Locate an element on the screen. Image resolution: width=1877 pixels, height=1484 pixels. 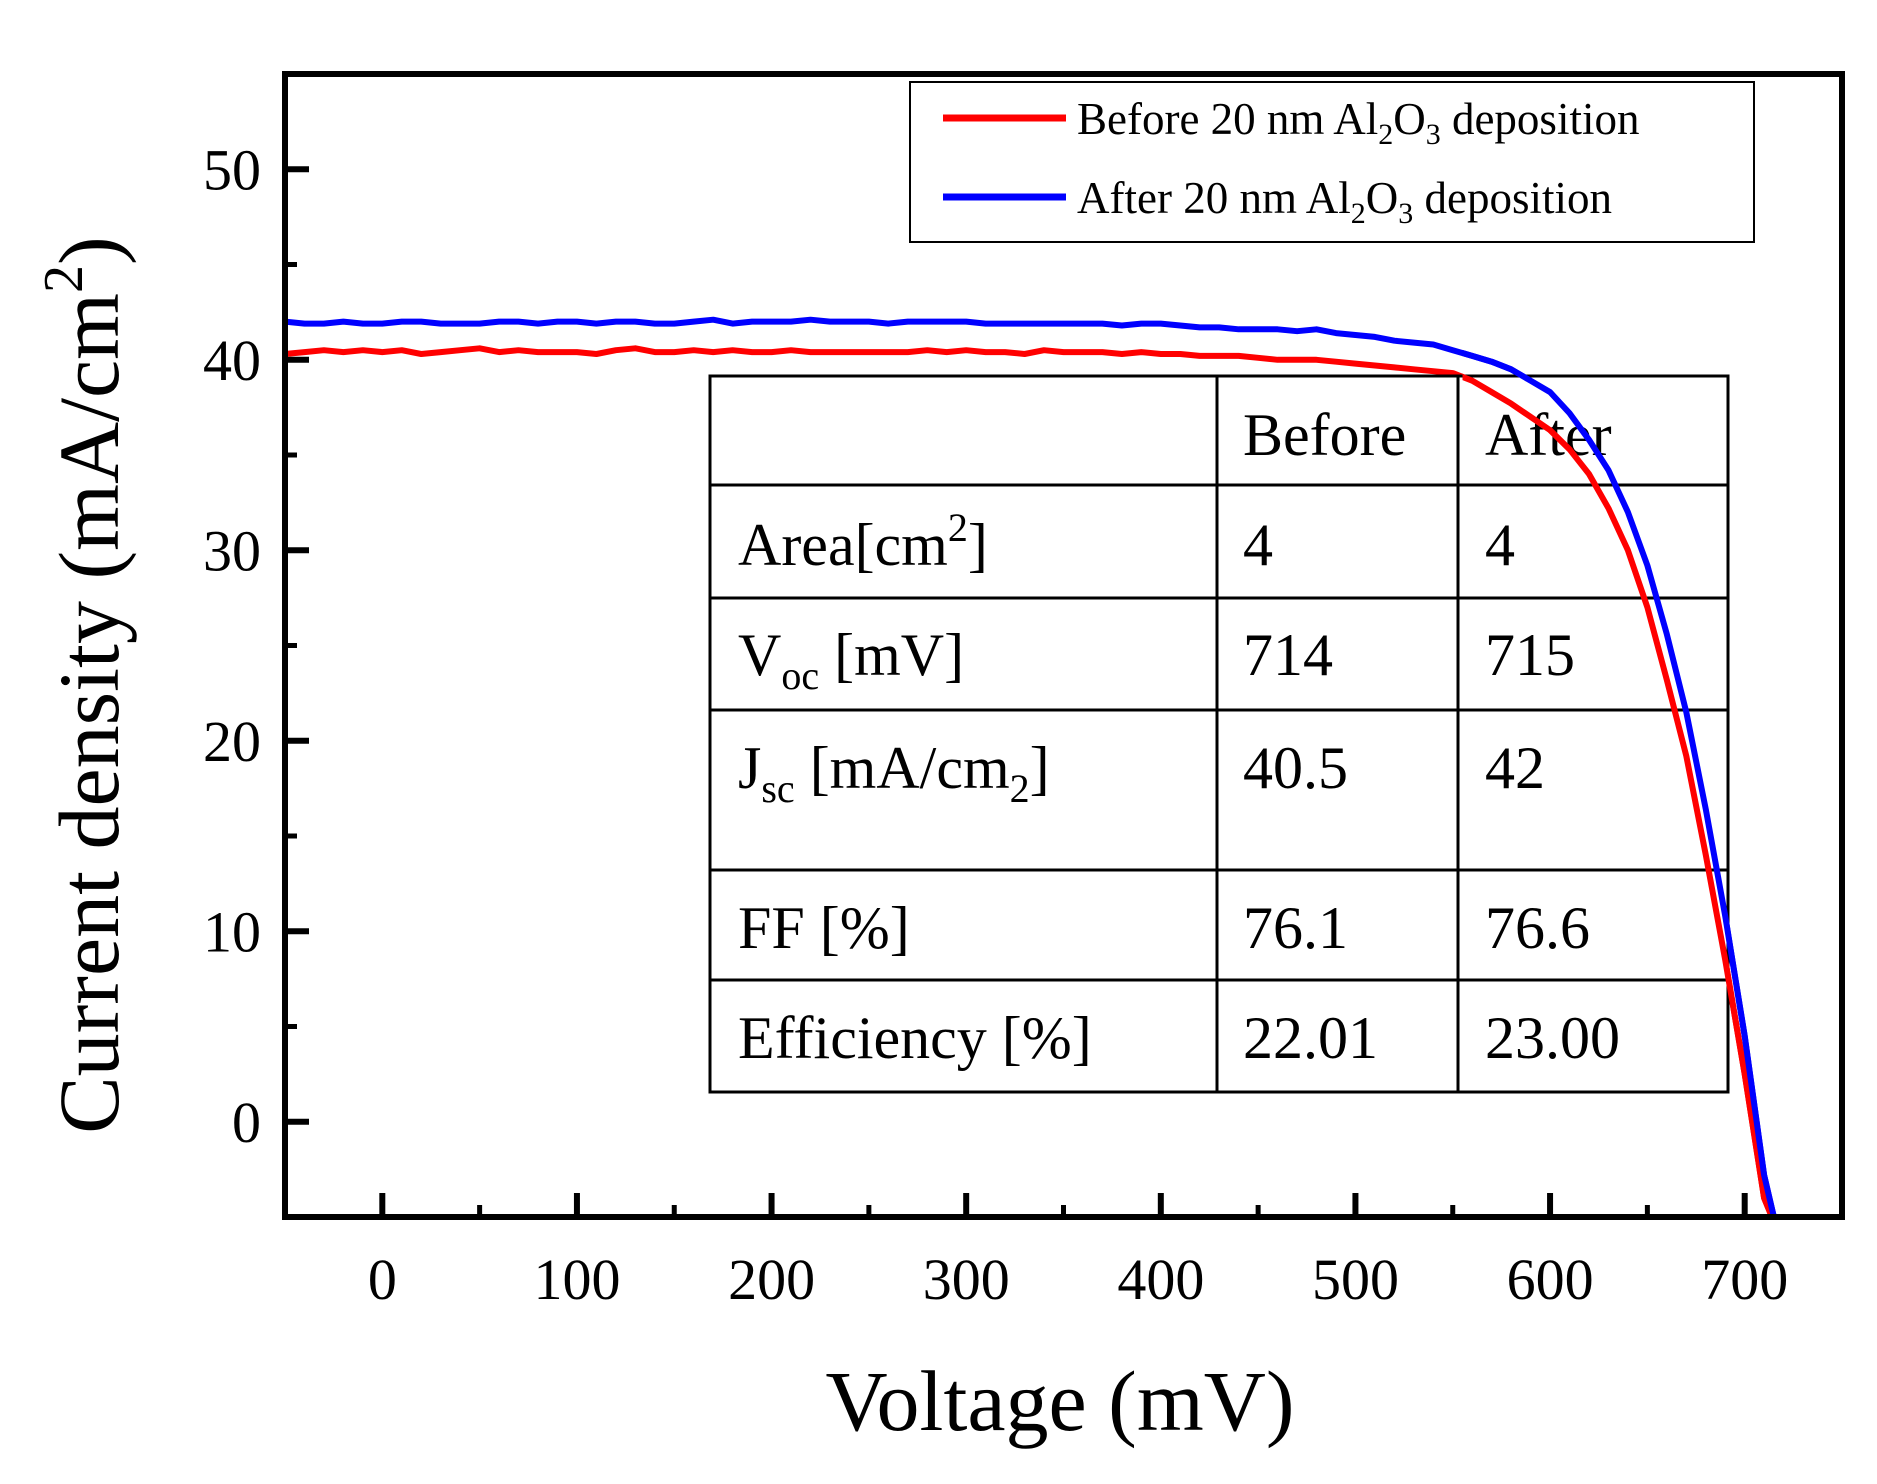
y-tick-label-10: 10 is located at coordinates (232, 931).